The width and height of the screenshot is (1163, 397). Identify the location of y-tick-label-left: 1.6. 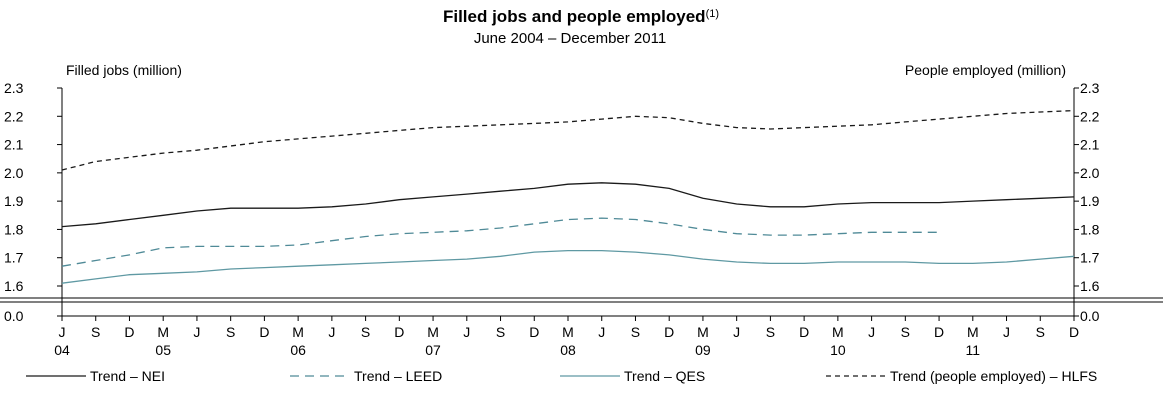
(14, 286).